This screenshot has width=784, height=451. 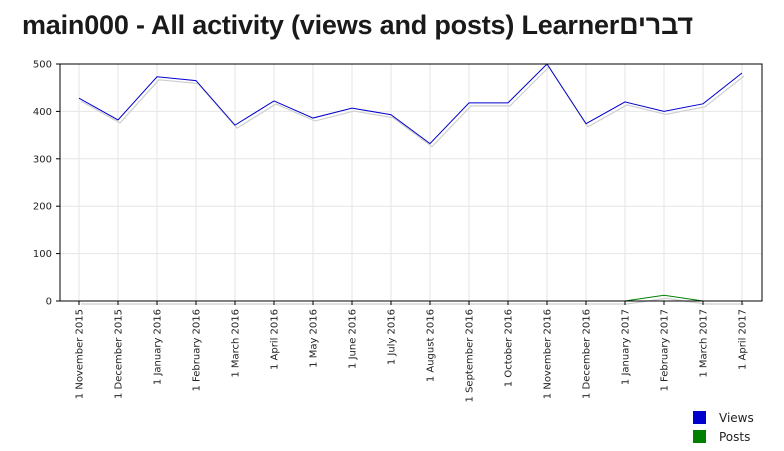 I want to click on legend-swatch-posts, so click(x=699, y=436).